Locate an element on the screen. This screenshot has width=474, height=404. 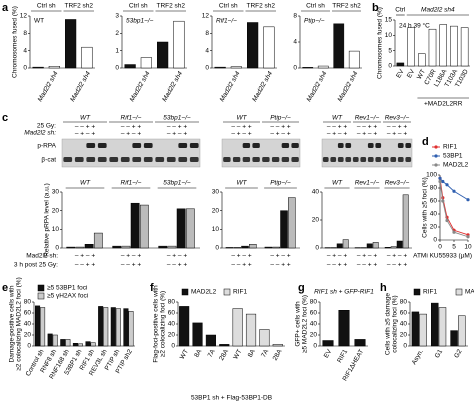
y-tick-label: 4 is located at coordinates (25, 50).